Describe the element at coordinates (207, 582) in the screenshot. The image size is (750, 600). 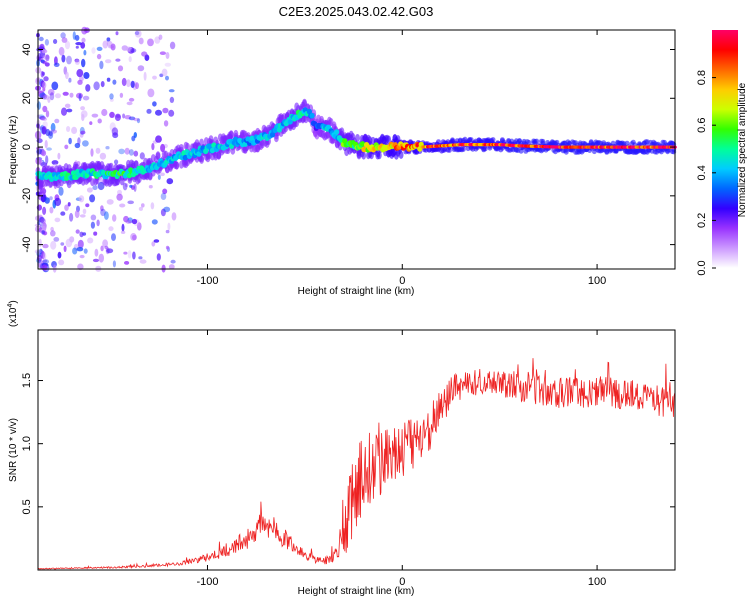
I see `snr-x-tick-label: -100` at that location.